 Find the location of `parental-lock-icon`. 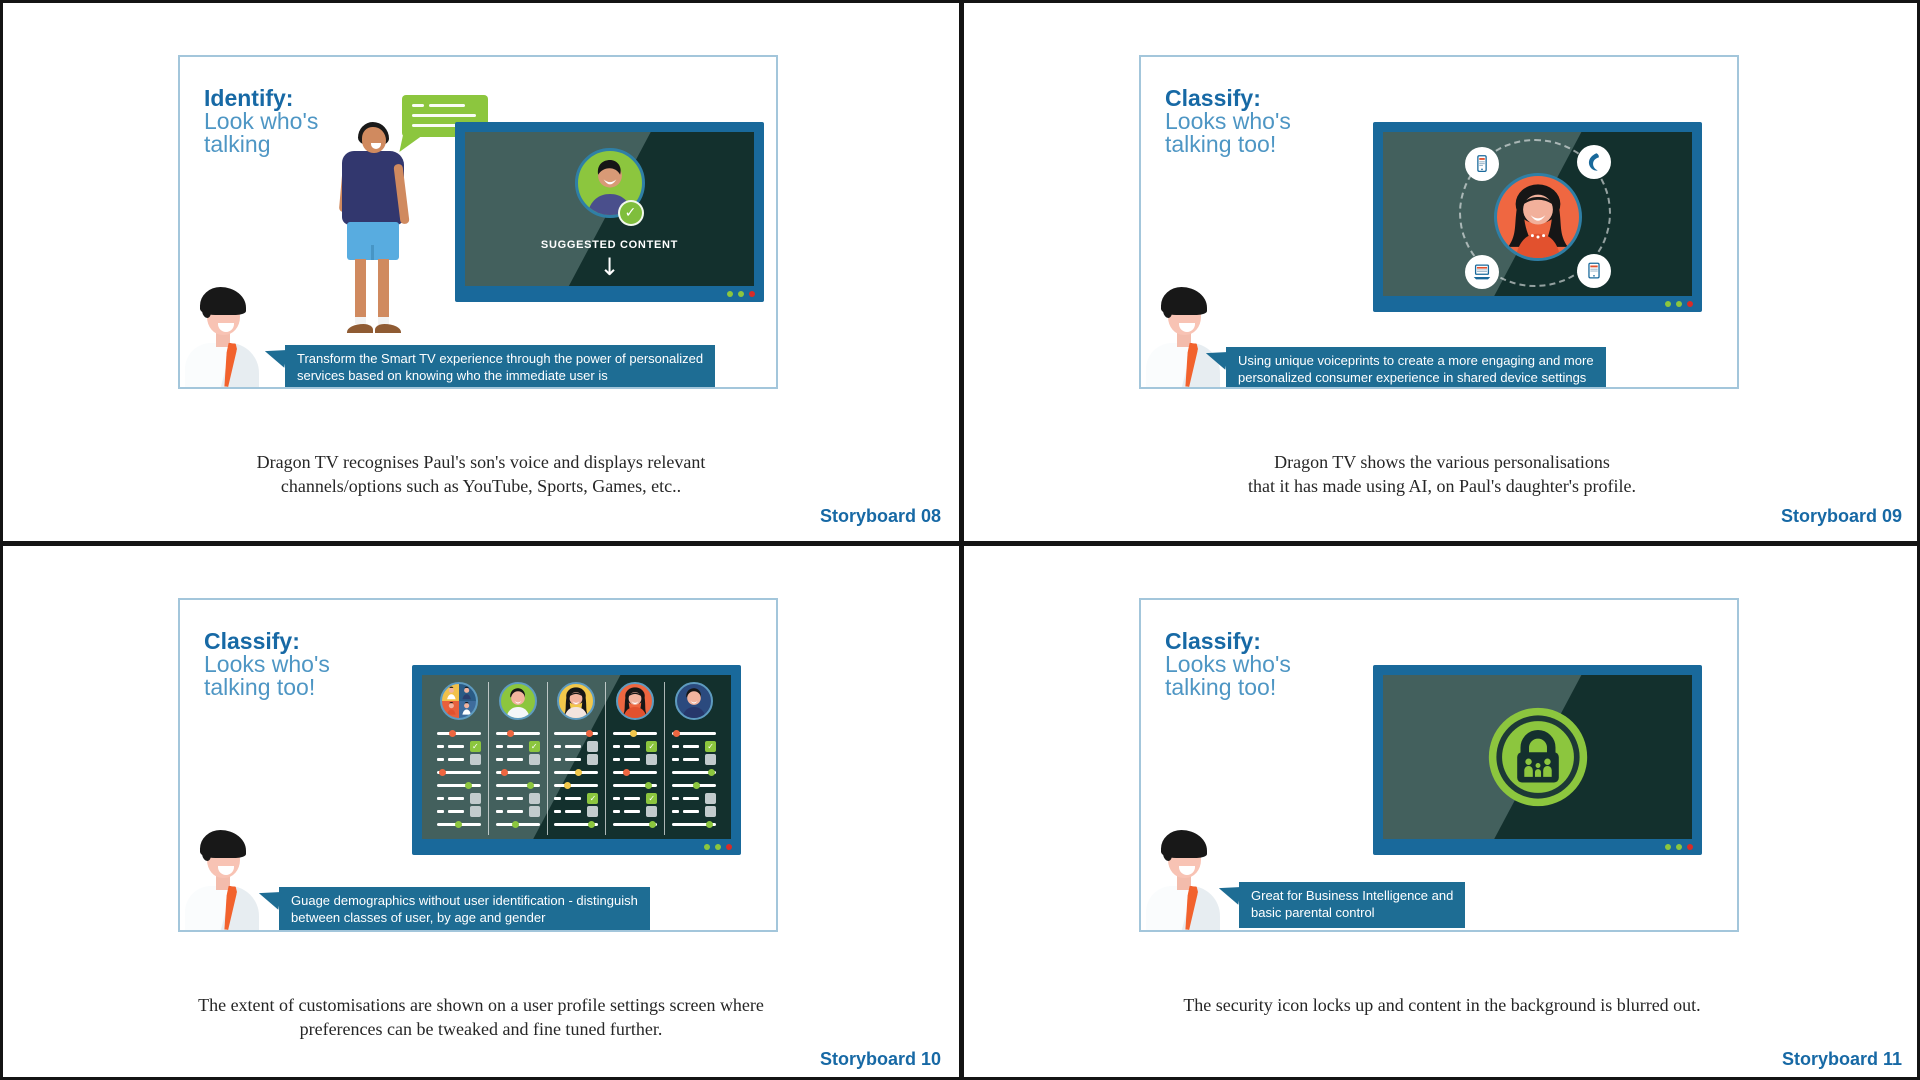

parental-lock-icon is located at coordinates (1538, 757).